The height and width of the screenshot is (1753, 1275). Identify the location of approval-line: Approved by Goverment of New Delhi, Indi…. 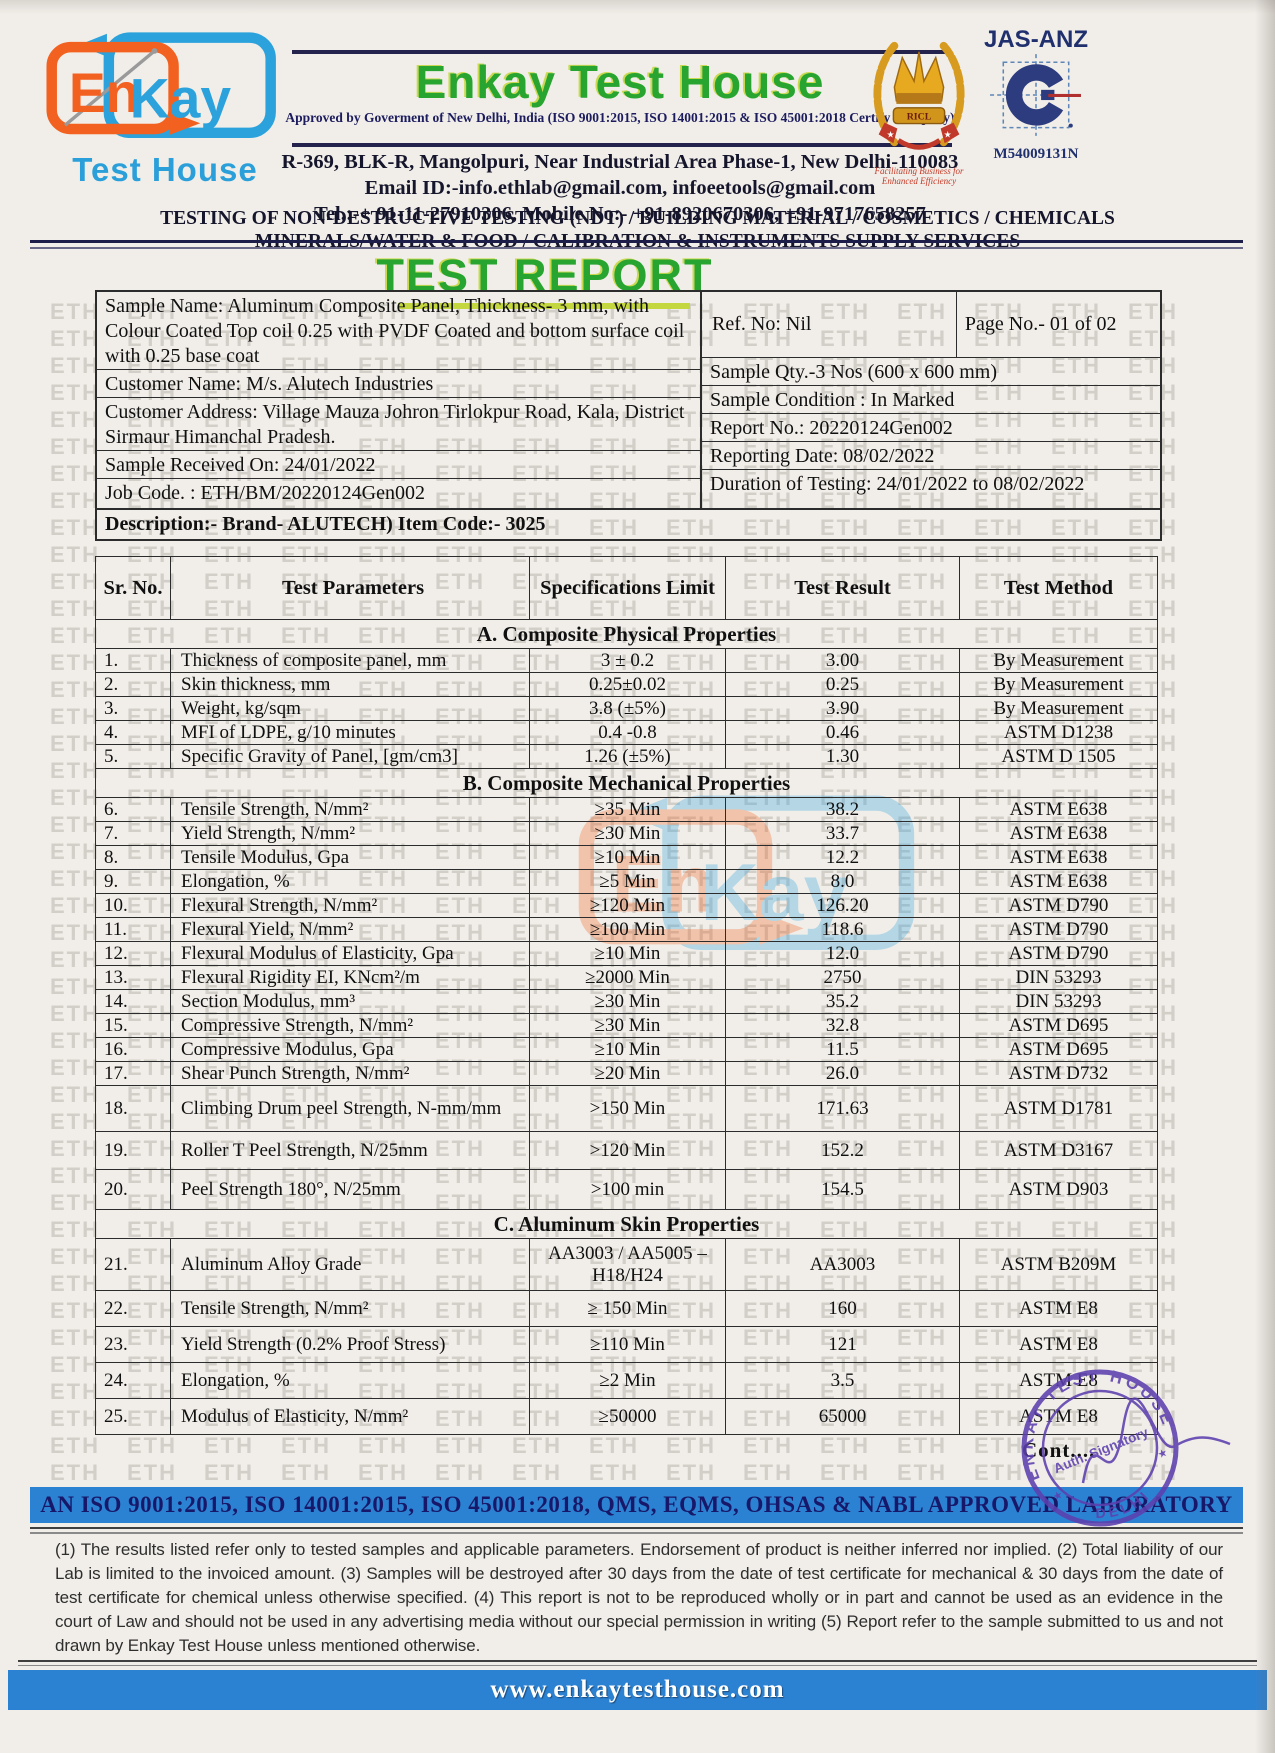
(620, 117).